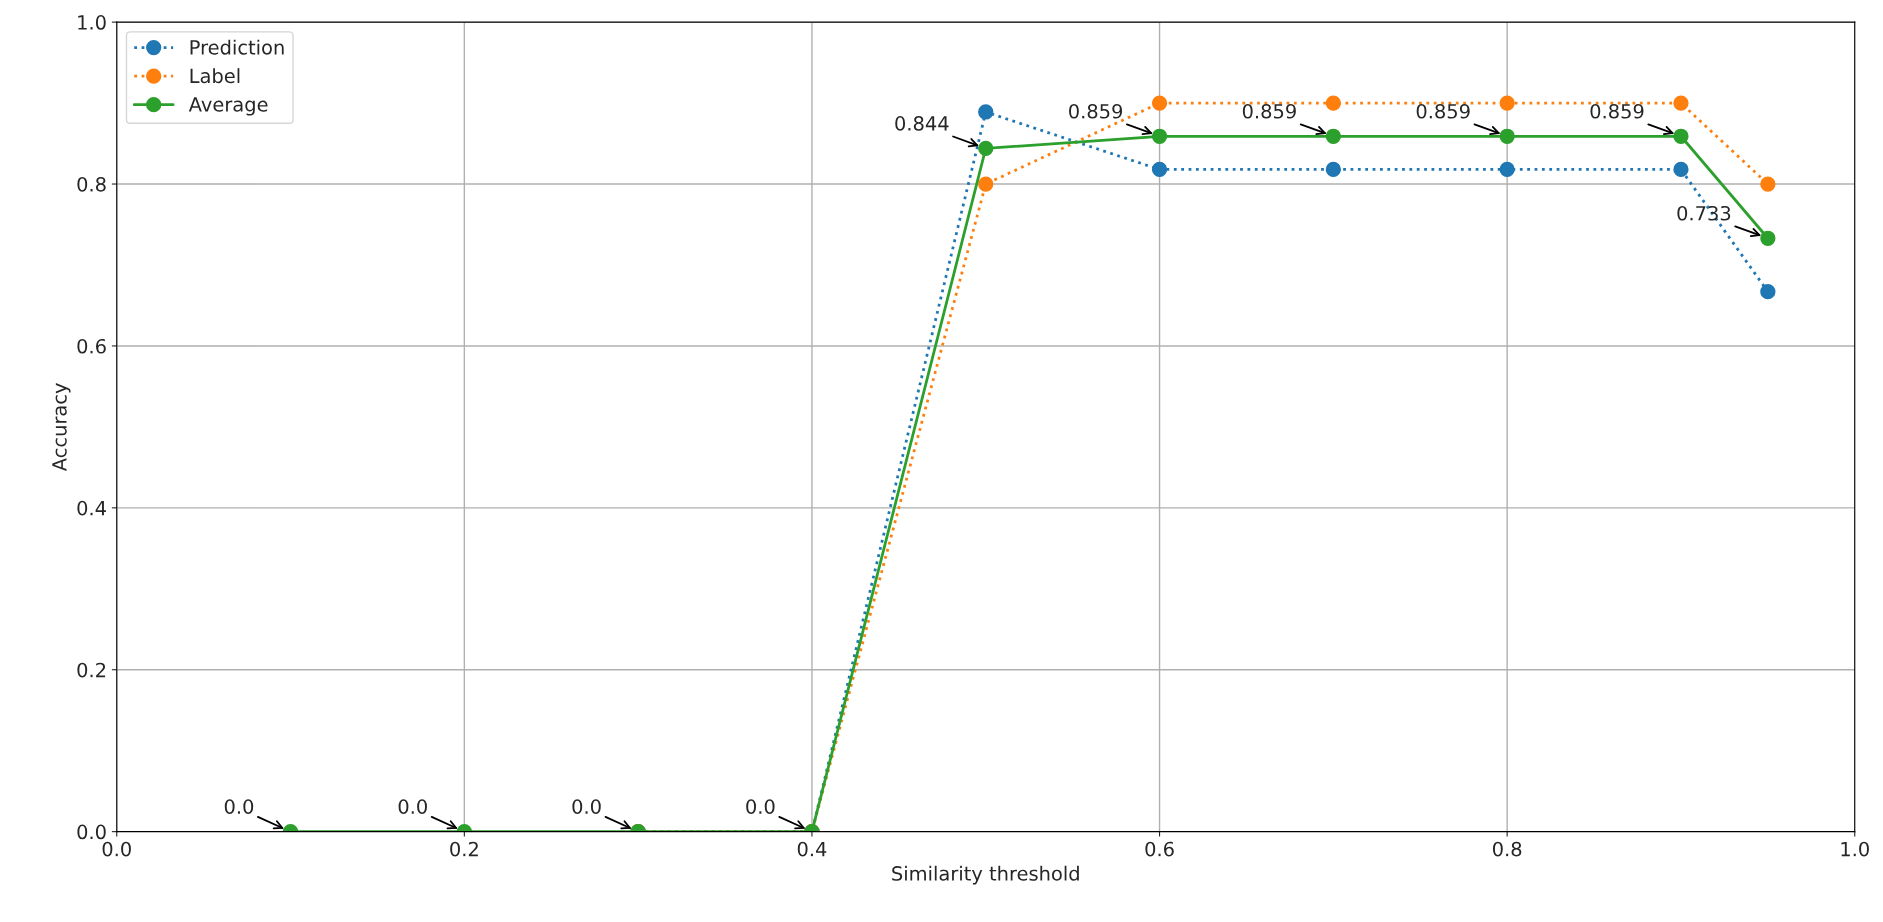  What do you see at coordinates (116, 849) in the screenshot?
I see `x-tick-label: 0.0` at bounding box center [116, 849].